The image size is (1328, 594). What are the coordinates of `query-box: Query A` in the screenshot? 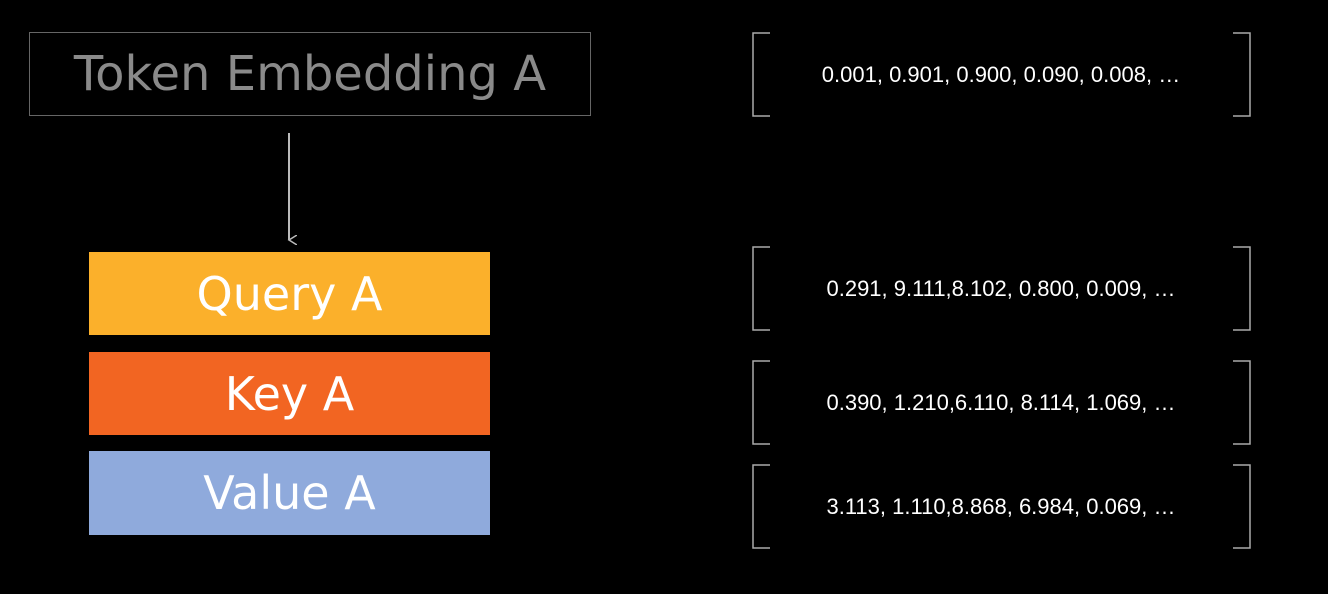 It's located at (289, 293).